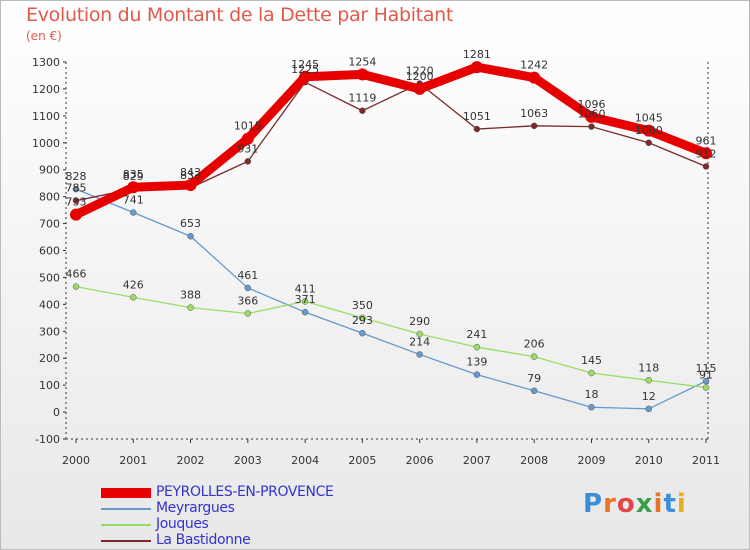 This screenshot has width=750, height=550. I want to click on y-tick-label: 1300, so click(46, 62).